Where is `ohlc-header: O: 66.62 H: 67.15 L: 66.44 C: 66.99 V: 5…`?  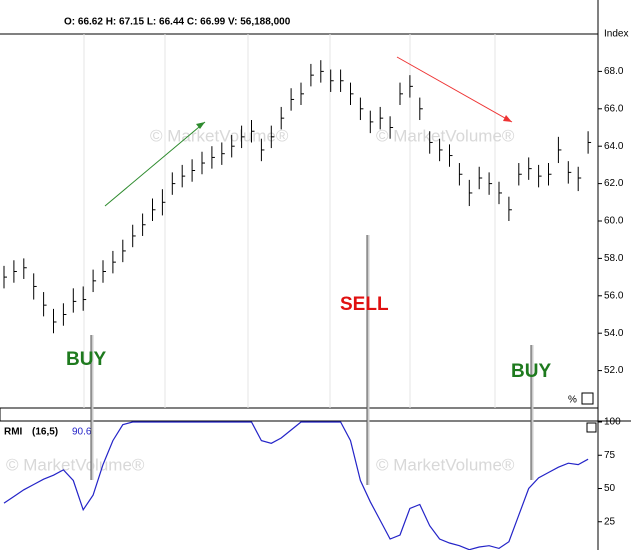
ohlc-header: O: 66.62 H: 67.15 L: 66.44 C: 66.99 V: 5… is located at coordinates (177, 22).